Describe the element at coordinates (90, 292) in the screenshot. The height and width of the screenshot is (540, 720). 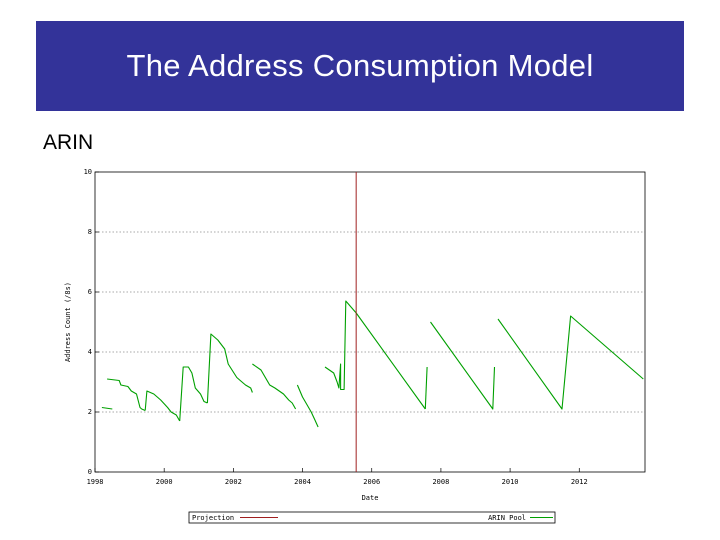
I see `y-tick-label-3: 6` at that location.